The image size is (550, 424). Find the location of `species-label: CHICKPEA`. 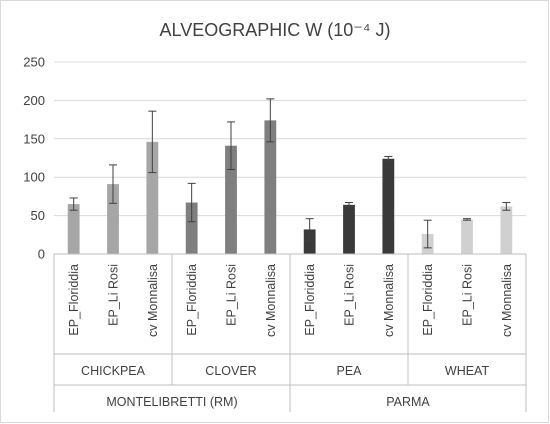

species-label: CHICKPEA is located at coordinates (113, 371).